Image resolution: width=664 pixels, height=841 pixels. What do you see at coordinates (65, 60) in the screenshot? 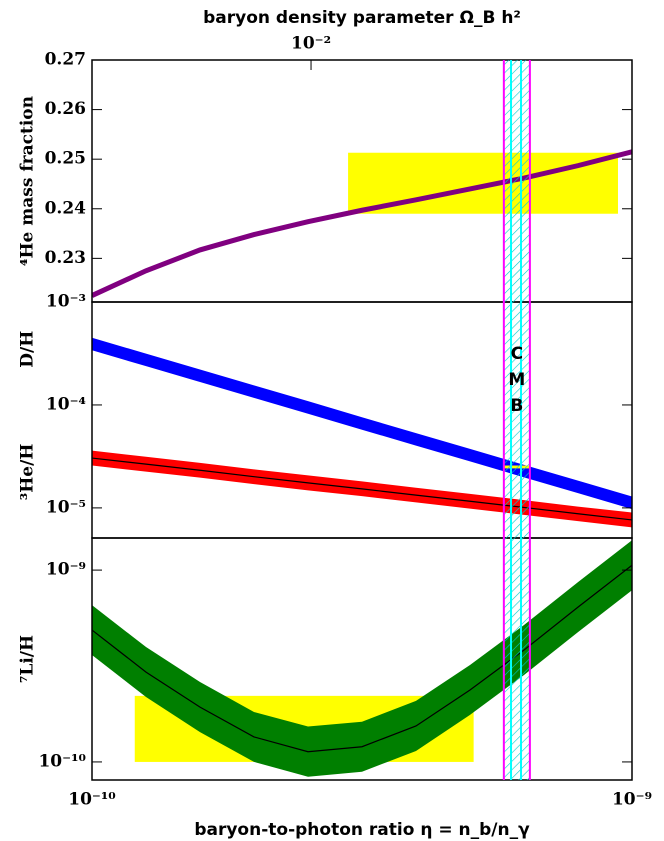
I see `y-tick-label: 0.27` at bounding box center [65, 60].